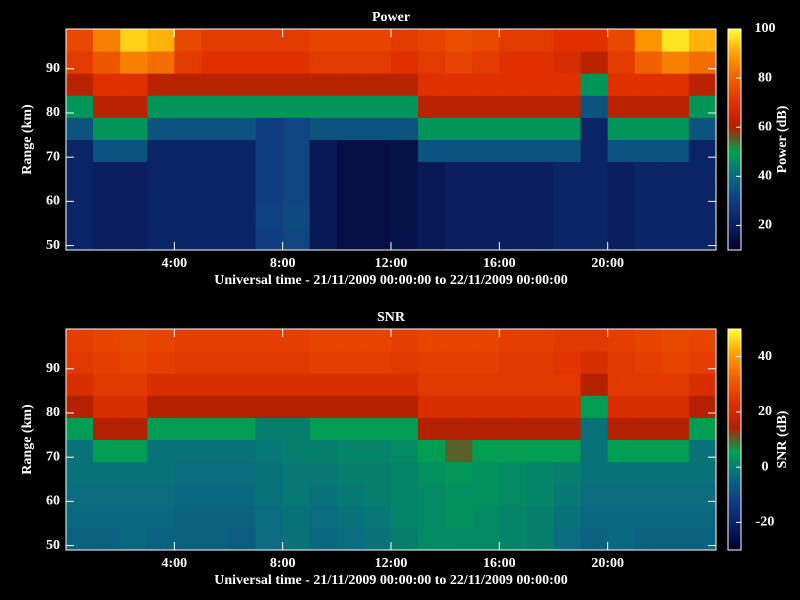 The width and height of the screenshot is (800, 600). What do you see at coordinates (765, 225) in the screenshot?
I see `colorbar-tick-label: 20` at bounding box center [765, 225].